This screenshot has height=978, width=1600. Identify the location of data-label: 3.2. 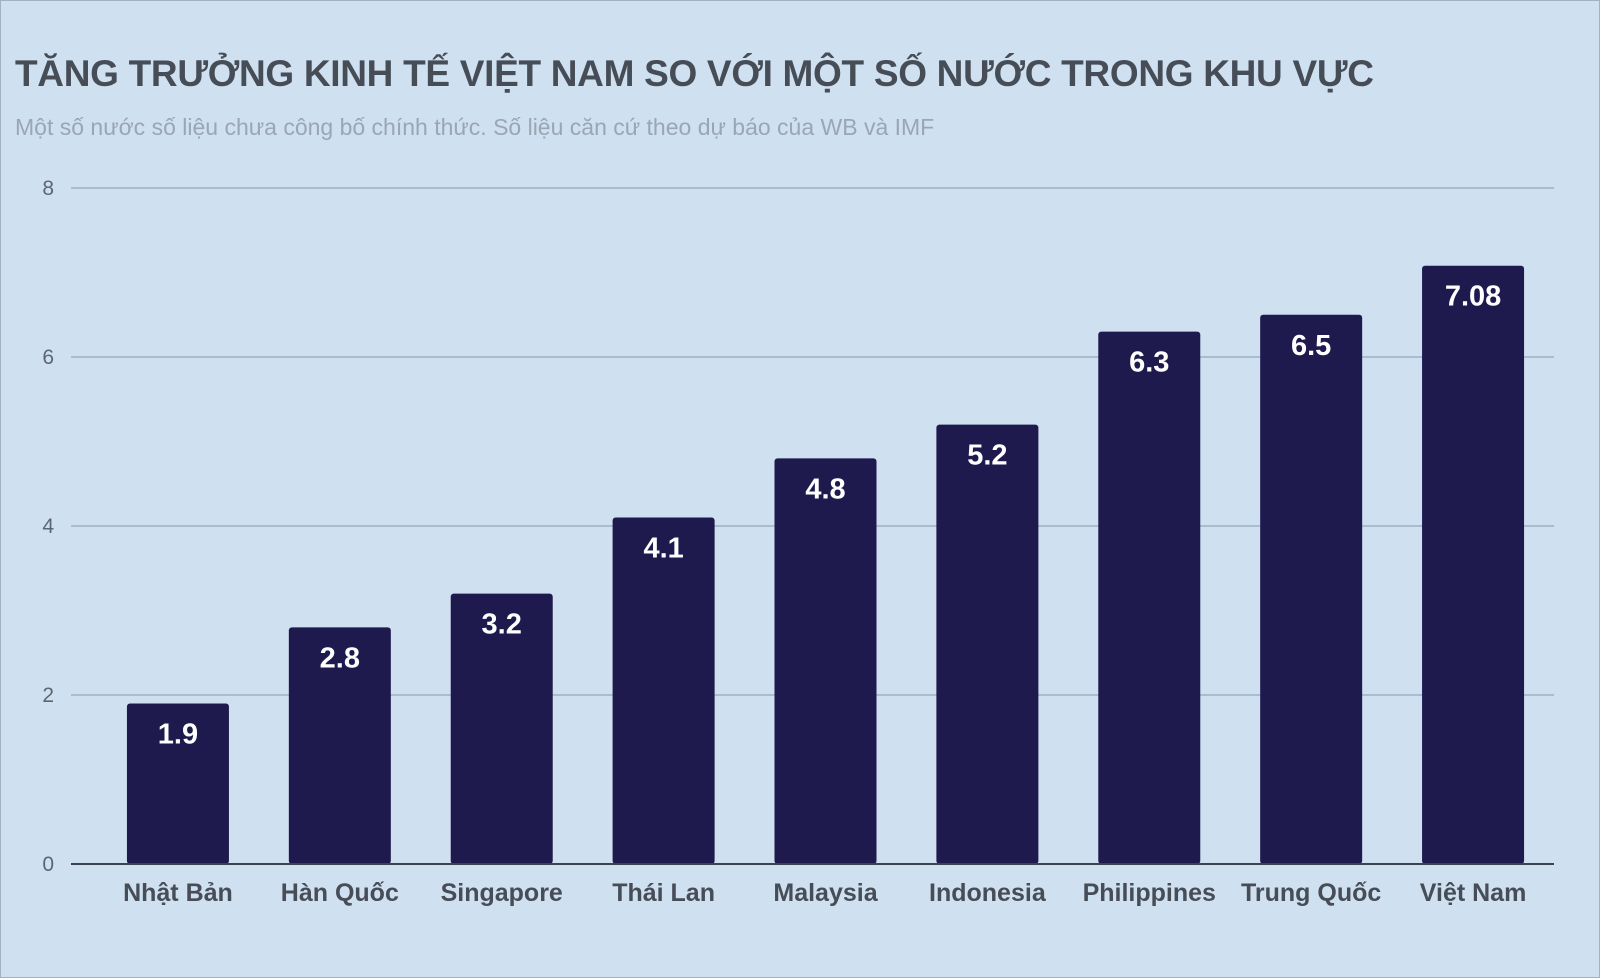
(502, 625).